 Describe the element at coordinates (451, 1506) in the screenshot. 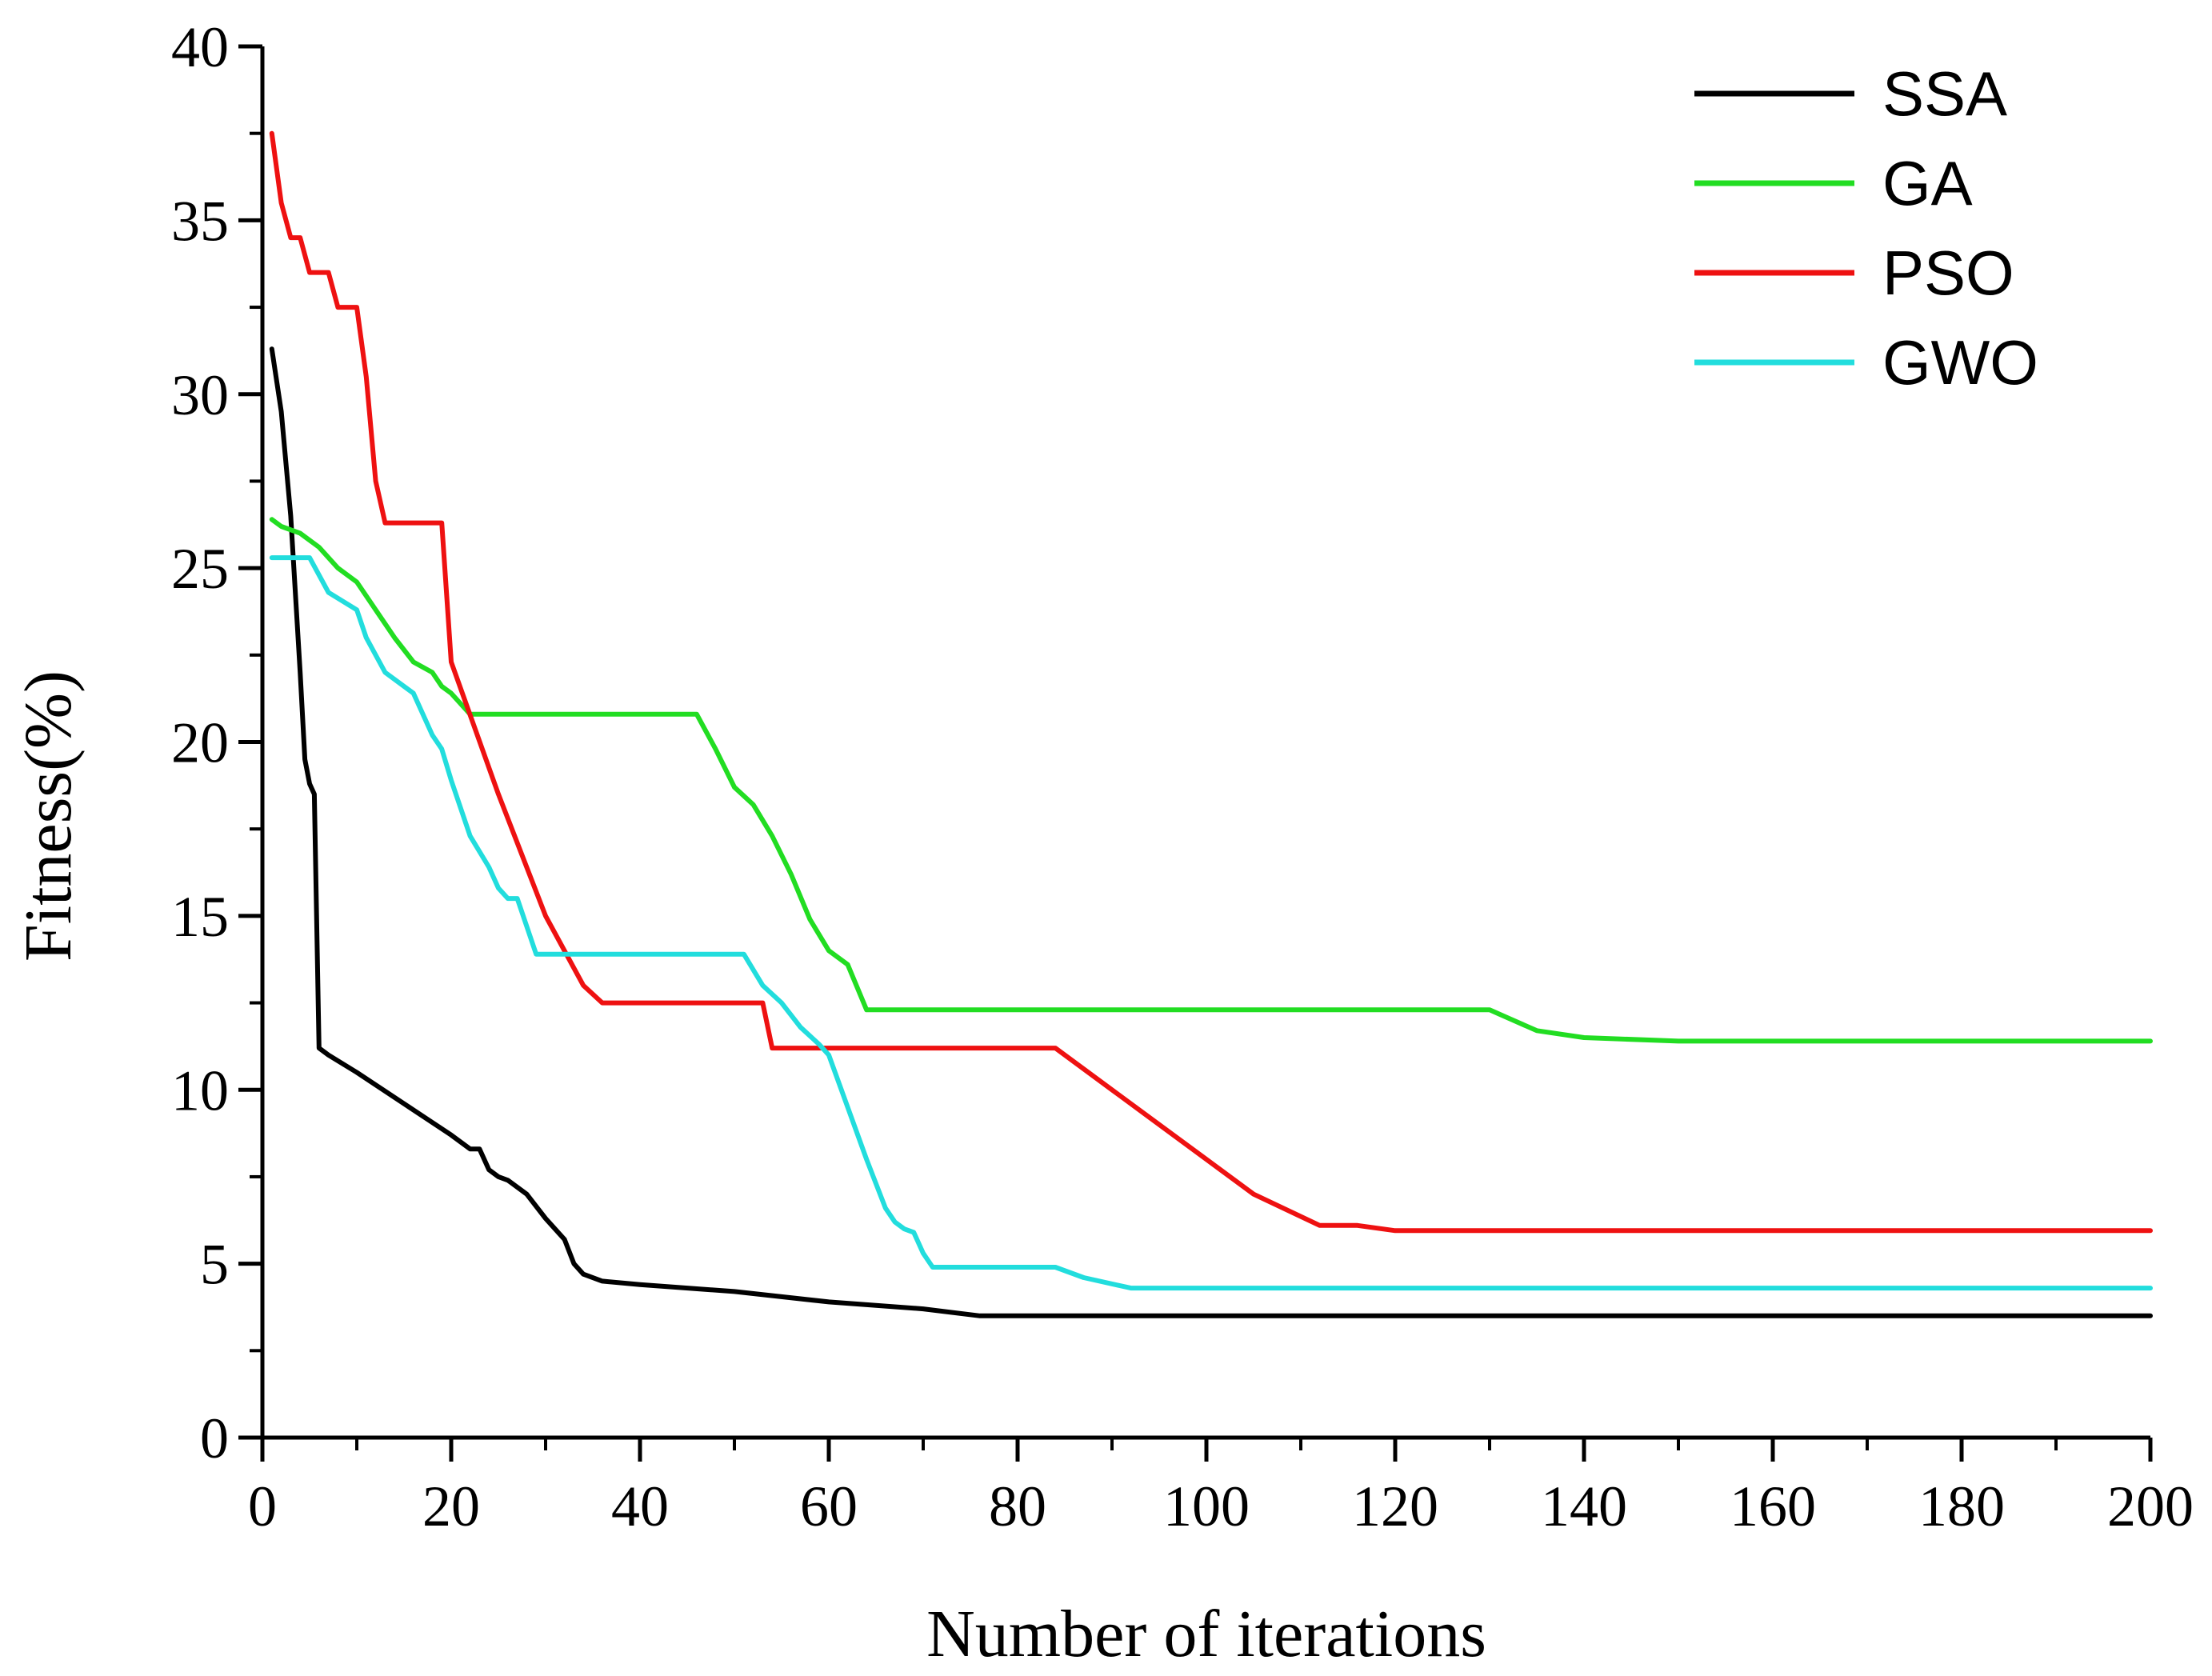

I see `x-tick-label: 20` at that location.